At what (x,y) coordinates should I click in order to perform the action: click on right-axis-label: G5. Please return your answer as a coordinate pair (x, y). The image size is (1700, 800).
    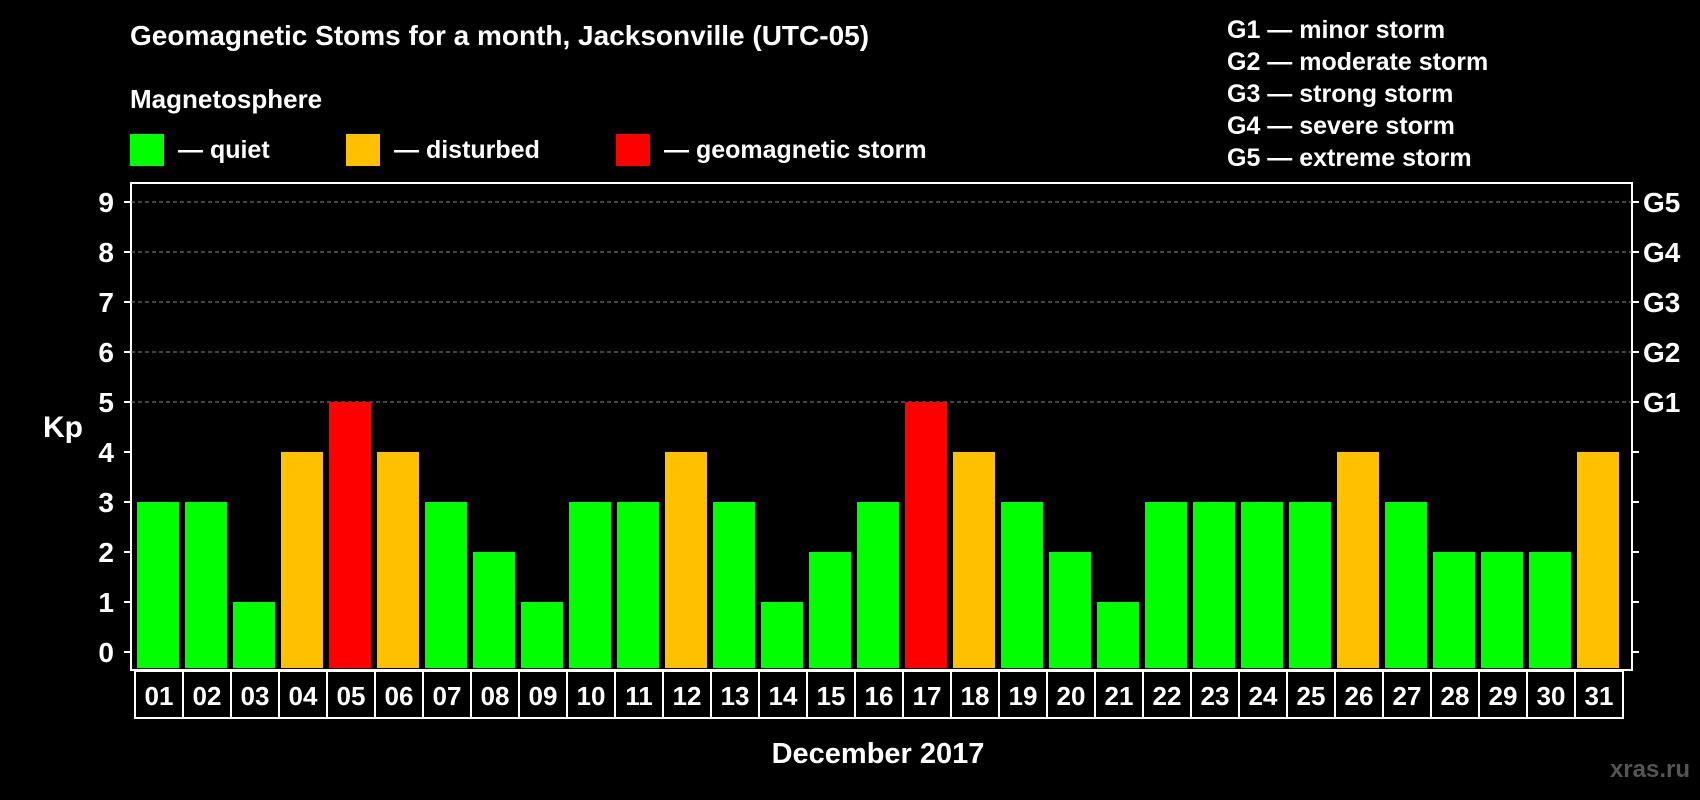
    Looking at the image, I should click on (1661, 202).